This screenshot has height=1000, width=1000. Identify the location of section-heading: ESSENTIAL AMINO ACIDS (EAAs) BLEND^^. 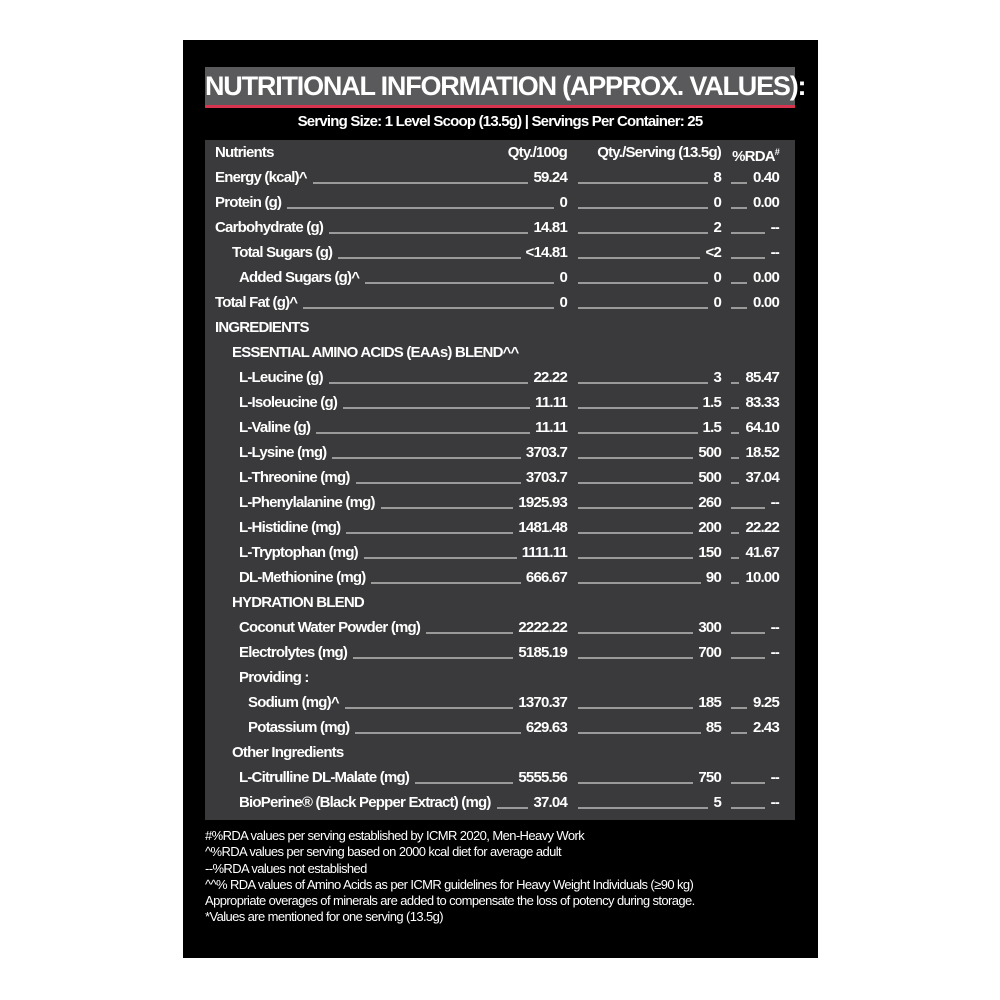
(375, 352).